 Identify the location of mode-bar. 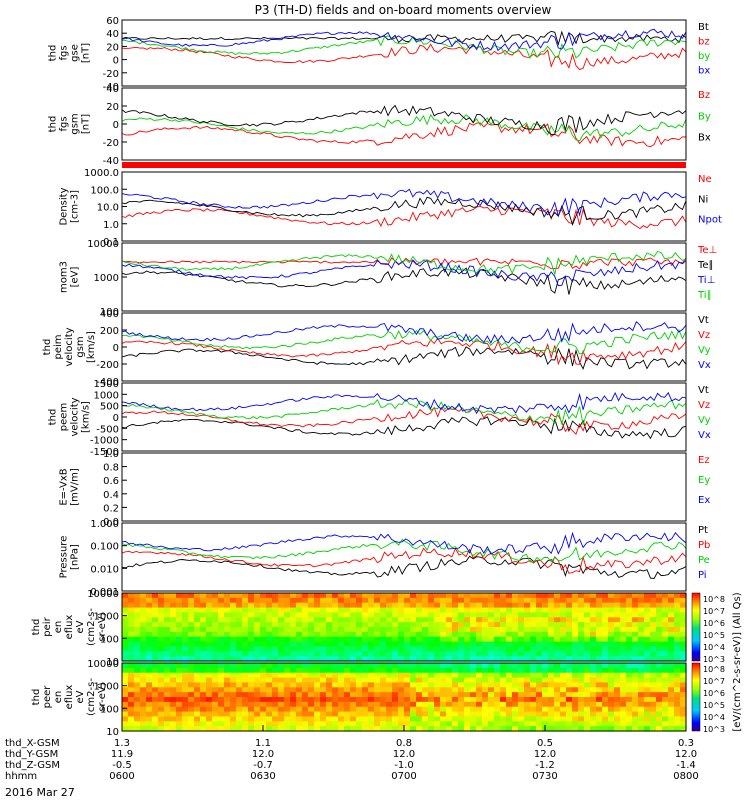
(404, 165).